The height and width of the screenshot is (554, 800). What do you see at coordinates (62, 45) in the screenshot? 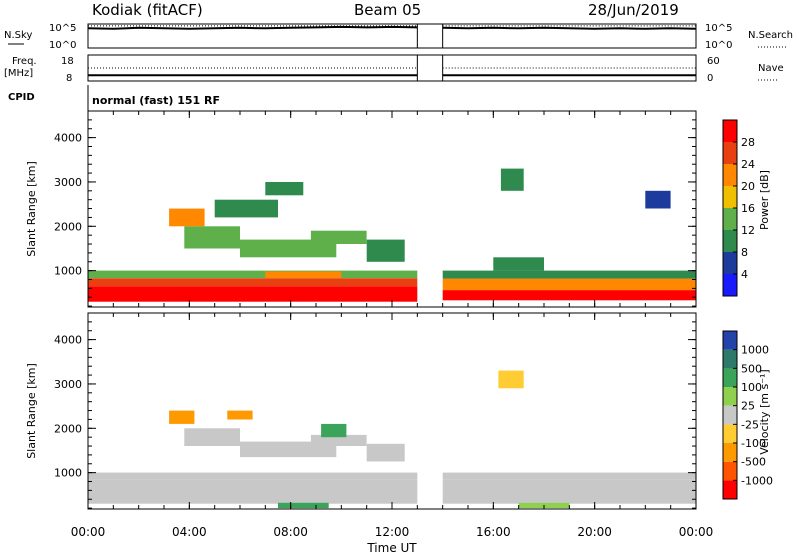
I see `noise-left-tick-bottom: 10^0` at bounding box center [62, 45].